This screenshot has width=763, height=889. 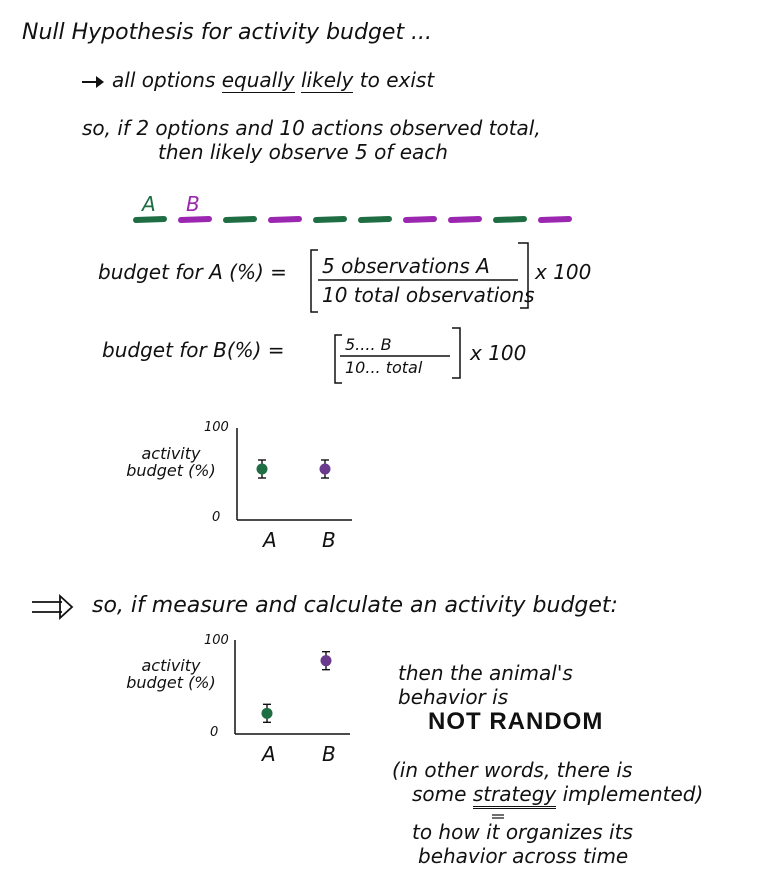 What do you see at coordinates (149, 204) in the screenshot?
I see `label-a: A` at bounding box center [149, 204].